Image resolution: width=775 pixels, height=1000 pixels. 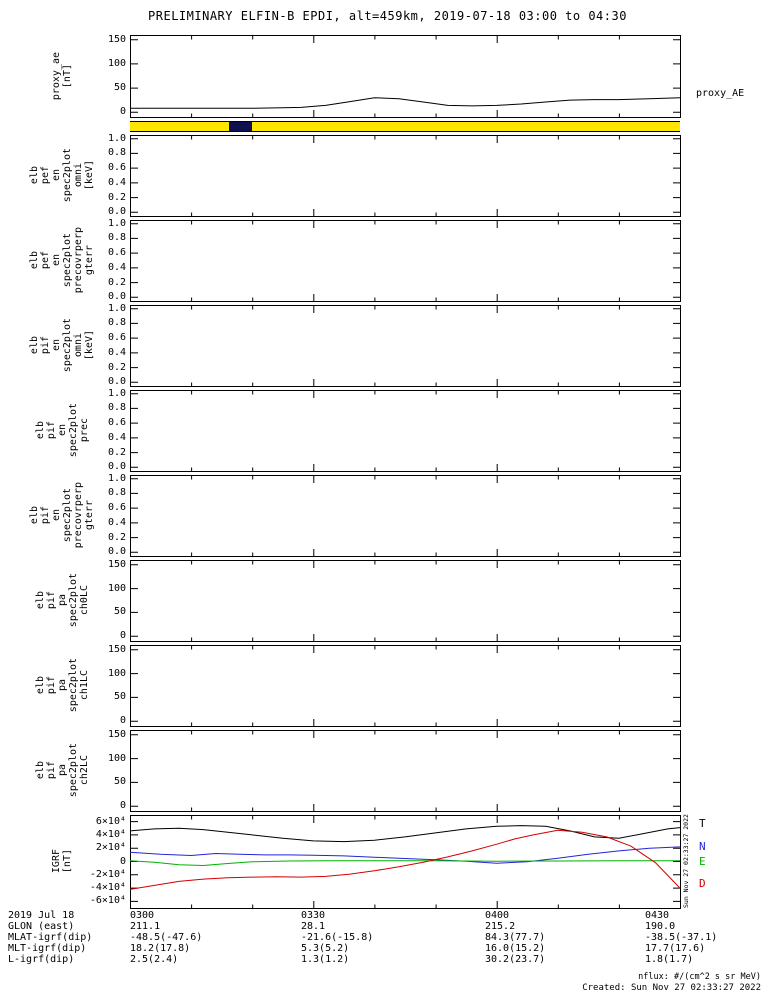 What do you see at coordinates (116, 63) in the screenshot?
I see `y-tick-label: 100` at bounding box center [116, 63].